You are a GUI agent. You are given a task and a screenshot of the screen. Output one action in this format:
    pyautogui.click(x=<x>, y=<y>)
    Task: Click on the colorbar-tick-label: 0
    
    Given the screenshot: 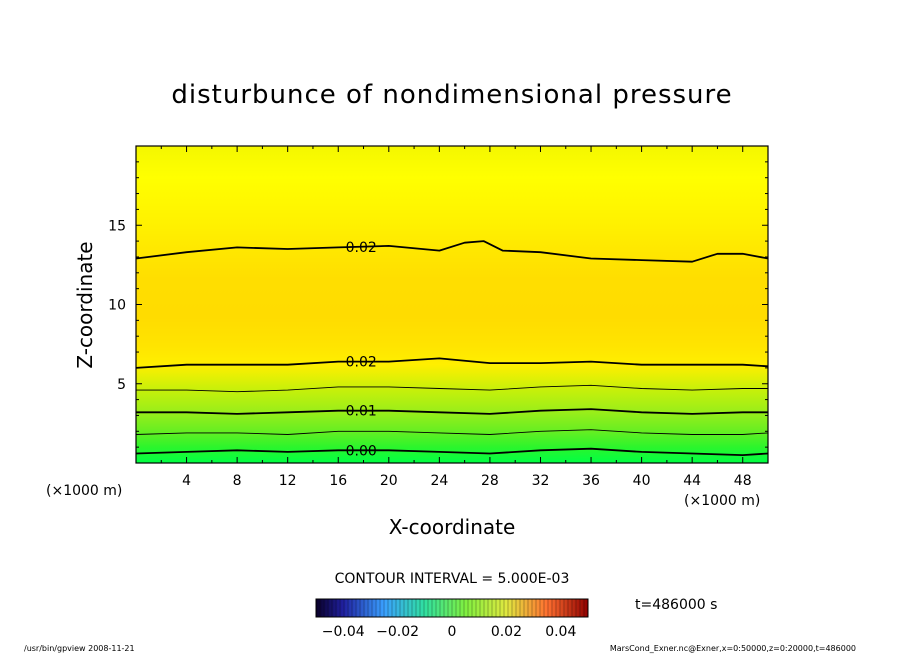 What is the action you would take?
    pyautogui.click(x=452, y=632)
    